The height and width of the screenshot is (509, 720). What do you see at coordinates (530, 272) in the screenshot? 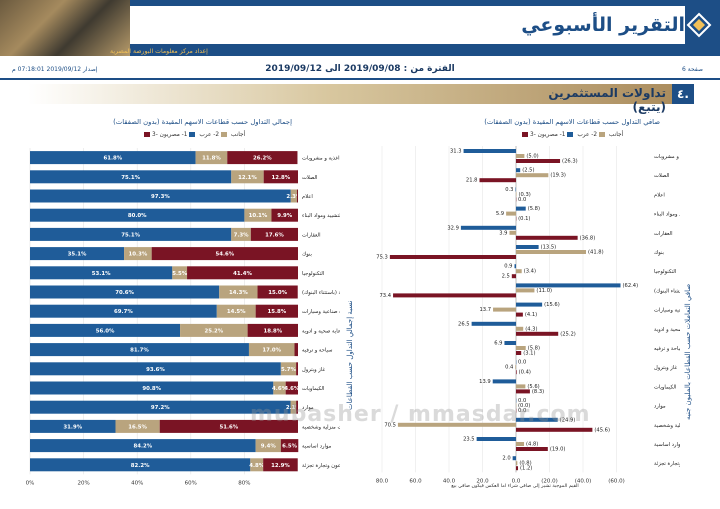
I see `right-bar-value-label: (3.4)` at bounding box center [530, 272].